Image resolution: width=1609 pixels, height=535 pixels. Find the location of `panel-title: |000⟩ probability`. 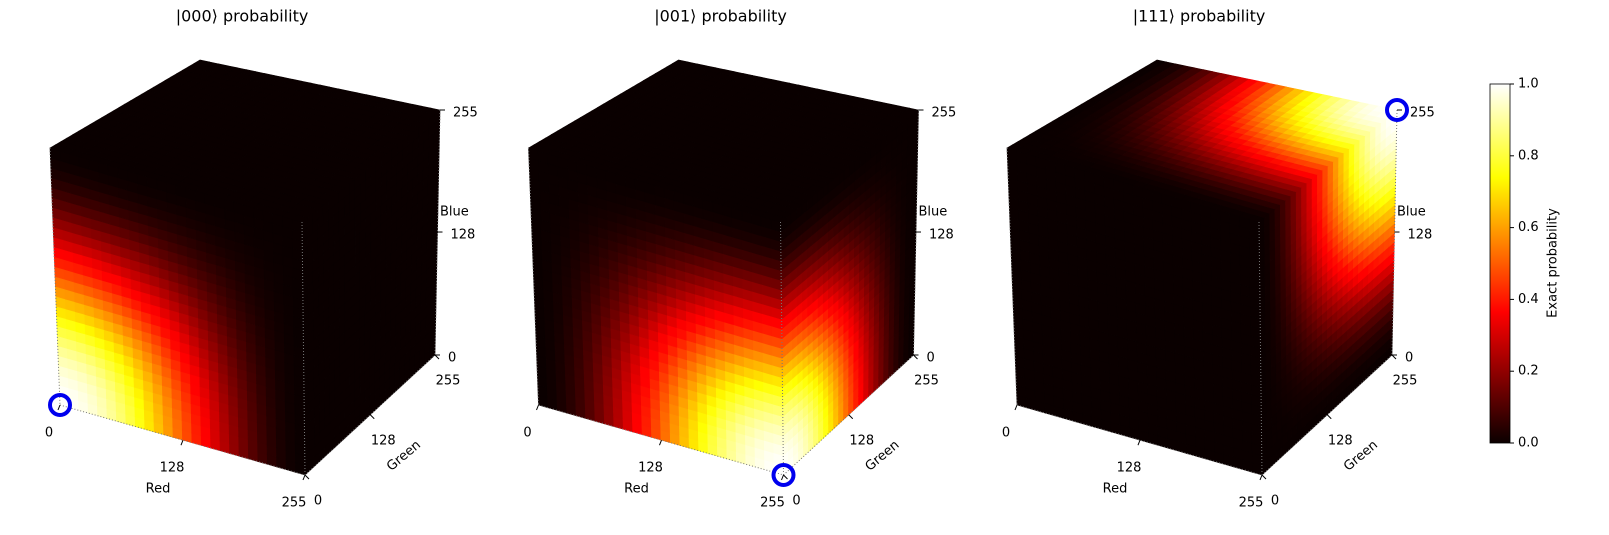

panel-title: |000⟩ probability is located at coordinates (242, 16).